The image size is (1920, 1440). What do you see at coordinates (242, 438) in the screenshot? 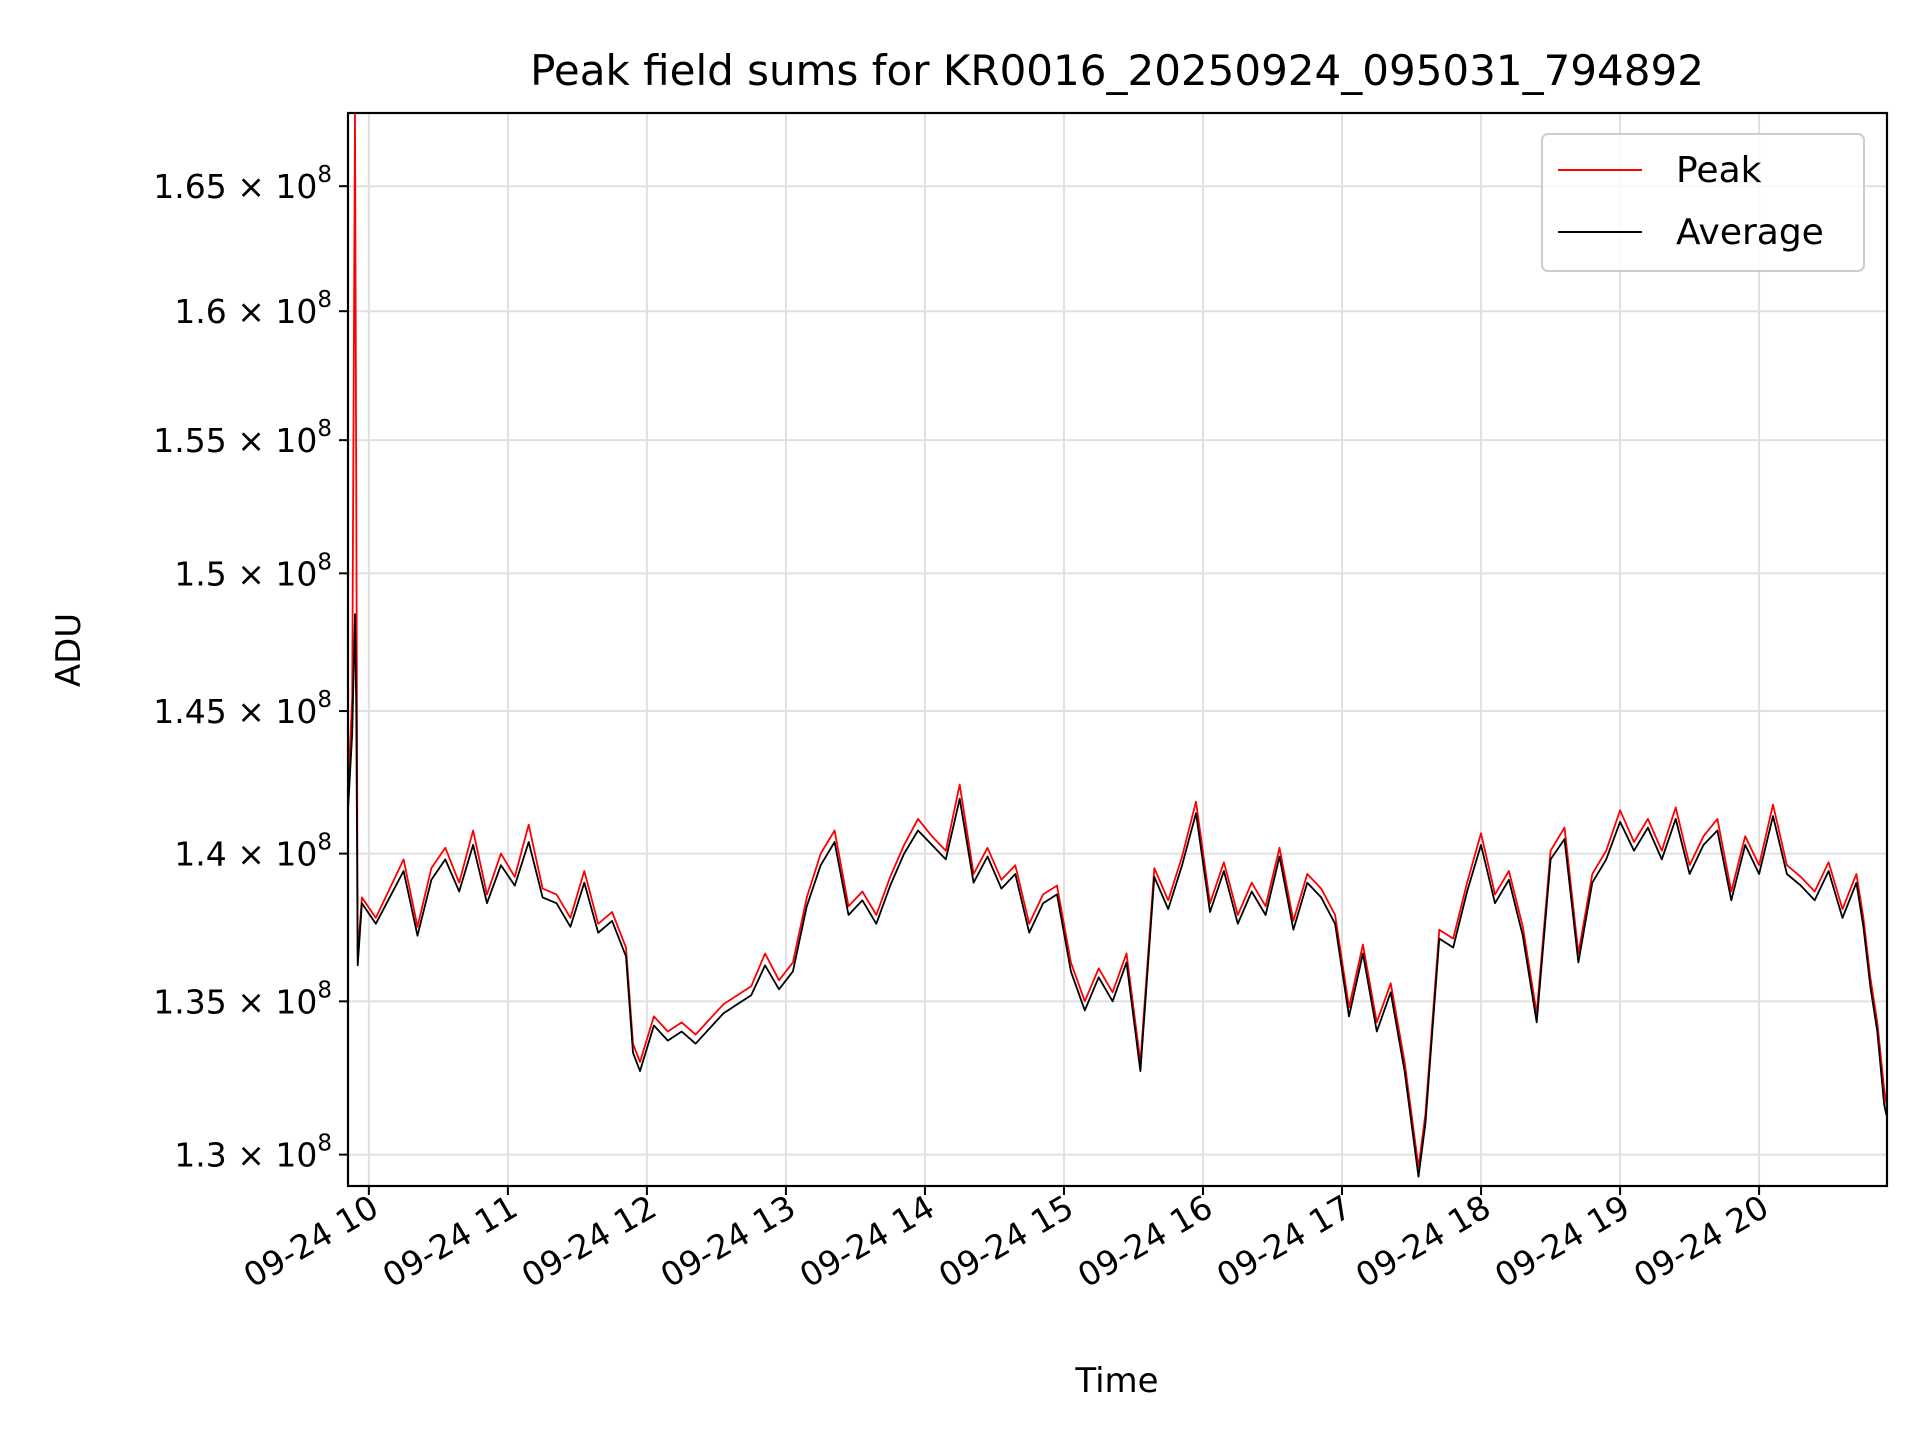
I see `y-tick-label: 1.55 × 108` at bounding box center [242, 438].